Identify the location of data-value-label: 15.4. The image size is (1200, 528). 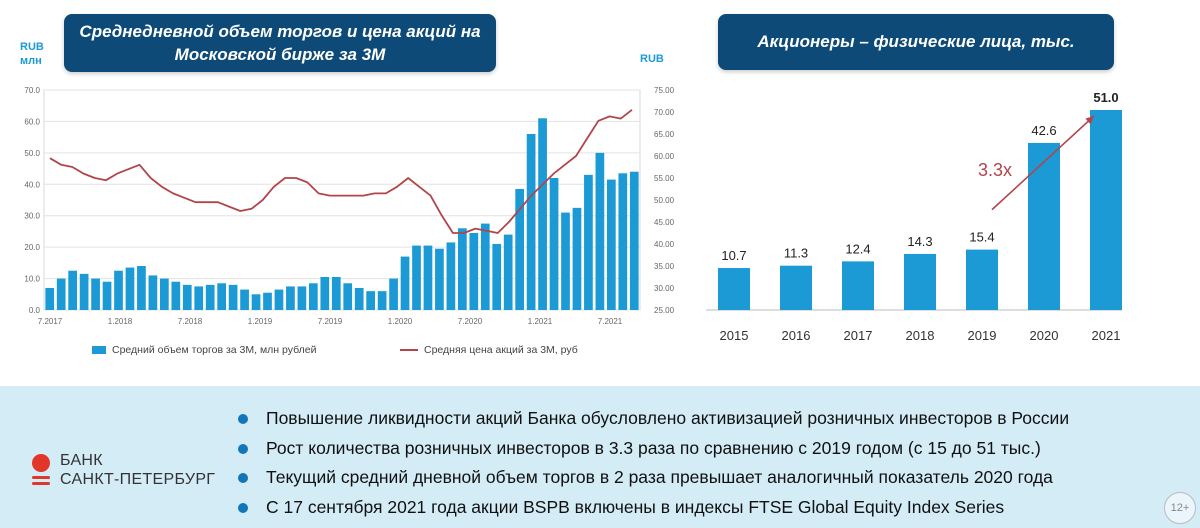
(981, 237).